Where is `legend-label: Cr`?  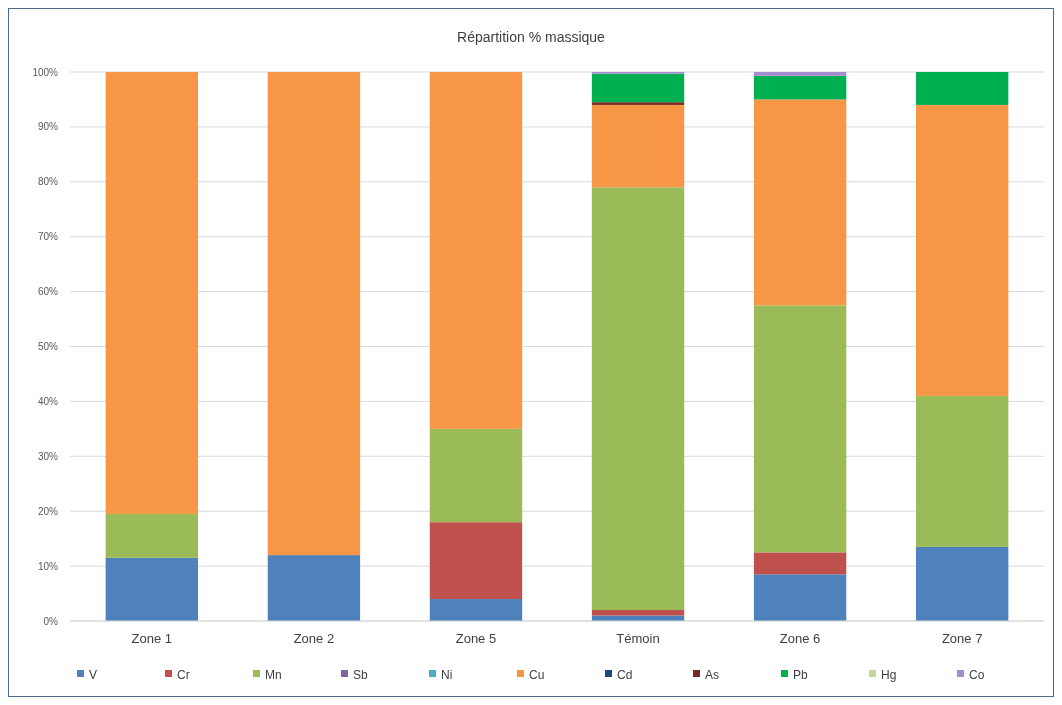 legend-label: Cr is located at coordinates (183, 675).